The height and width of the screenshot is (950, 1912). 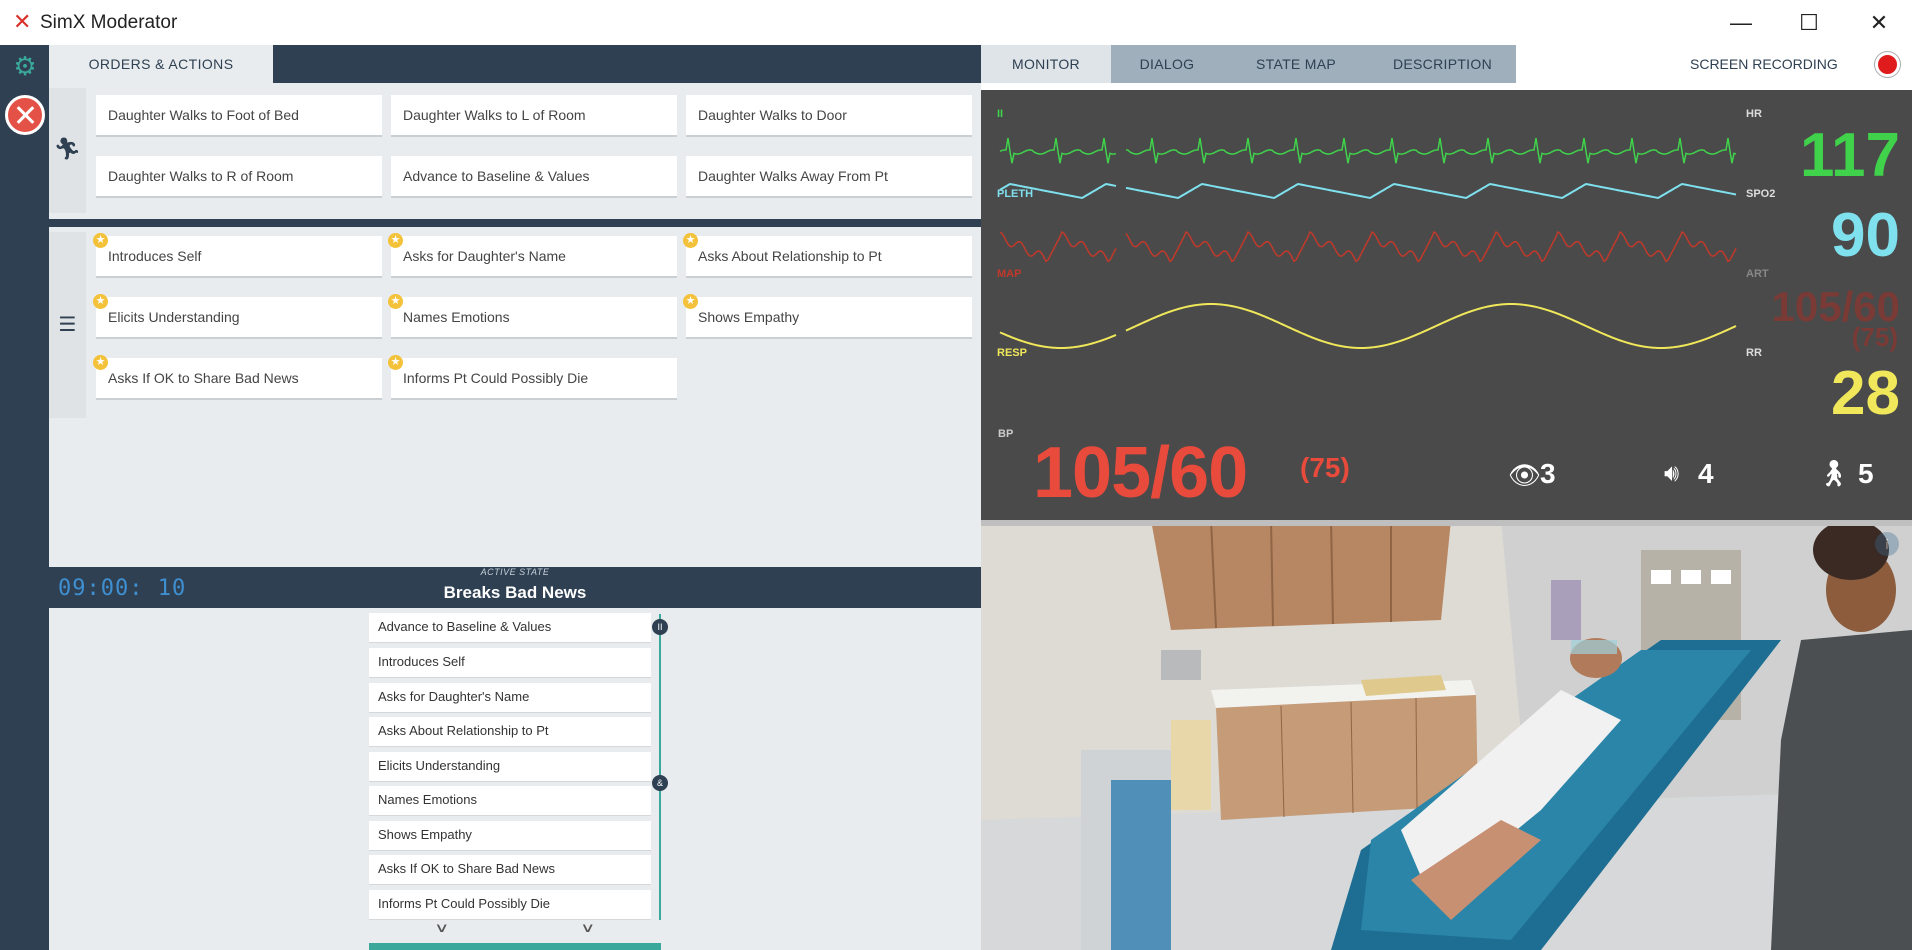 I want to click on bp-mean: (75), so click(x=1325, y=467).